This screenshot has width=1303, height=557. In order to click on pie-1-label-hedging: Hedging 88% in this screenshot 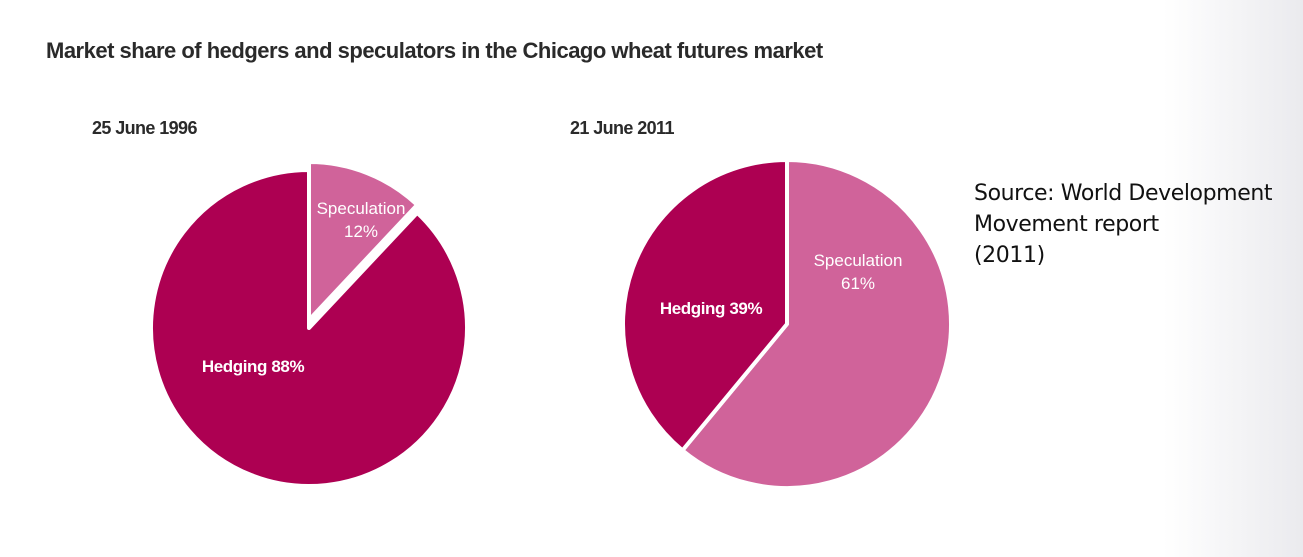, I will do `click(253, 366)`.